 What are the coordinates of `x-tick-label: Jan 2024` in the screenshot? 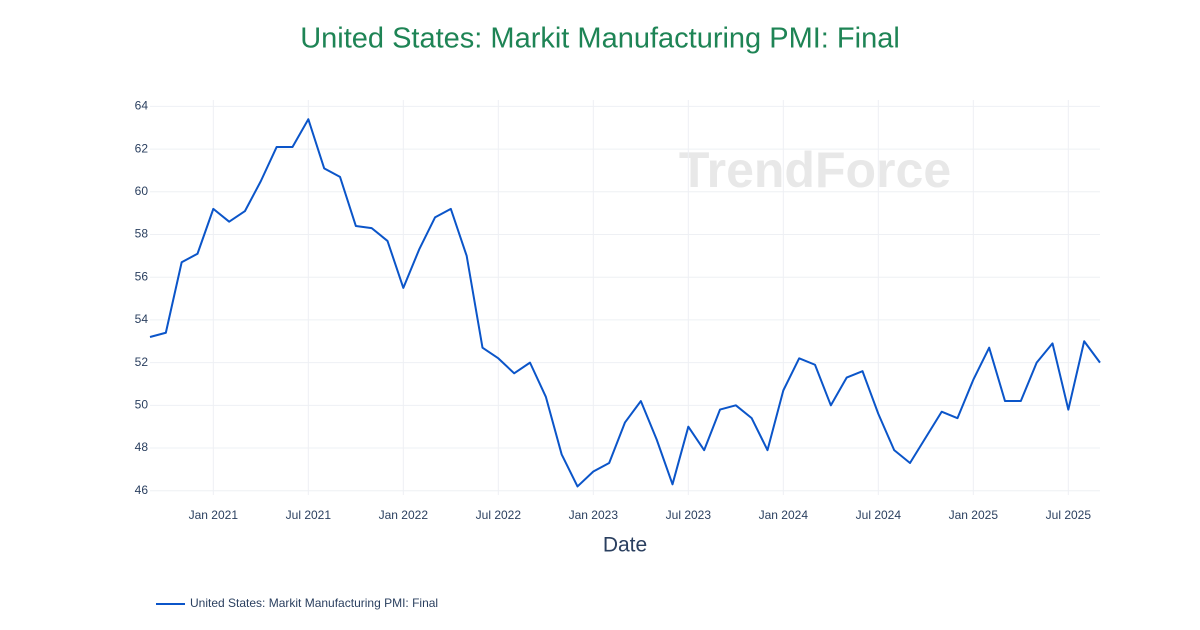 It's located at (784, 515).